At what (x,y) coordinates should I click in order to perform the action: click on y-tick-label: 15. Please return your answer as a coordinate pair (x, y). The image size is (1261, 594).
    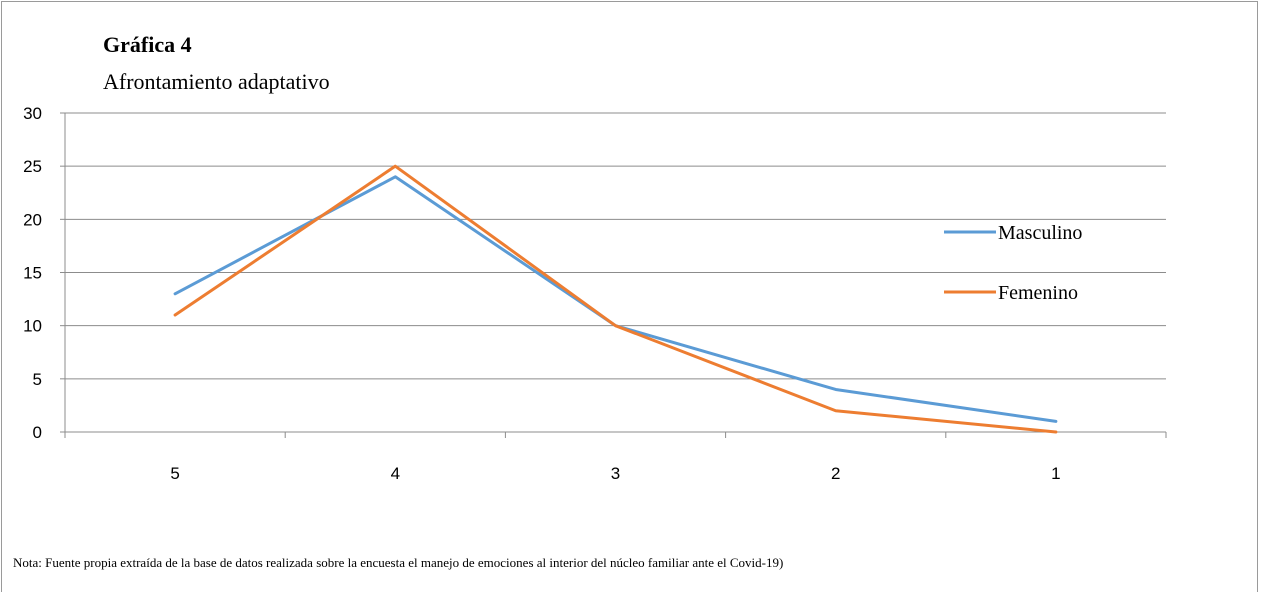
    Looking at the image, I should click on (32, 273).